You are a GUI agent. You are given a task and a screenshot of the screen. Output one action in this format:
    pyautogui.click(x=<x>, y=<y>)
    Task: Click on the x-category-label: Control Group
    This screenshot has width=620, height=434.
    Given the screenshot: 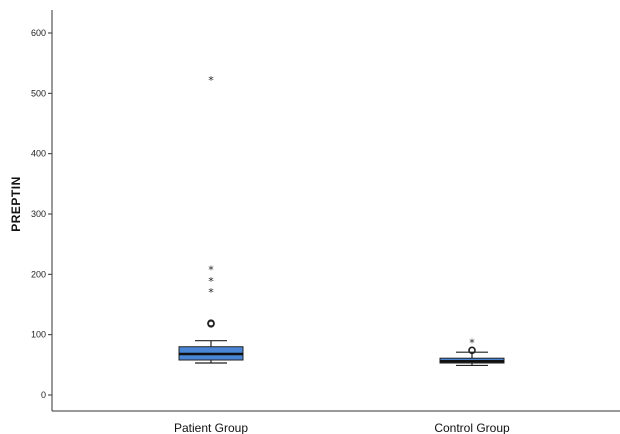 What is the action you would take?
    pyautogui.click(x=472, y=427)
    